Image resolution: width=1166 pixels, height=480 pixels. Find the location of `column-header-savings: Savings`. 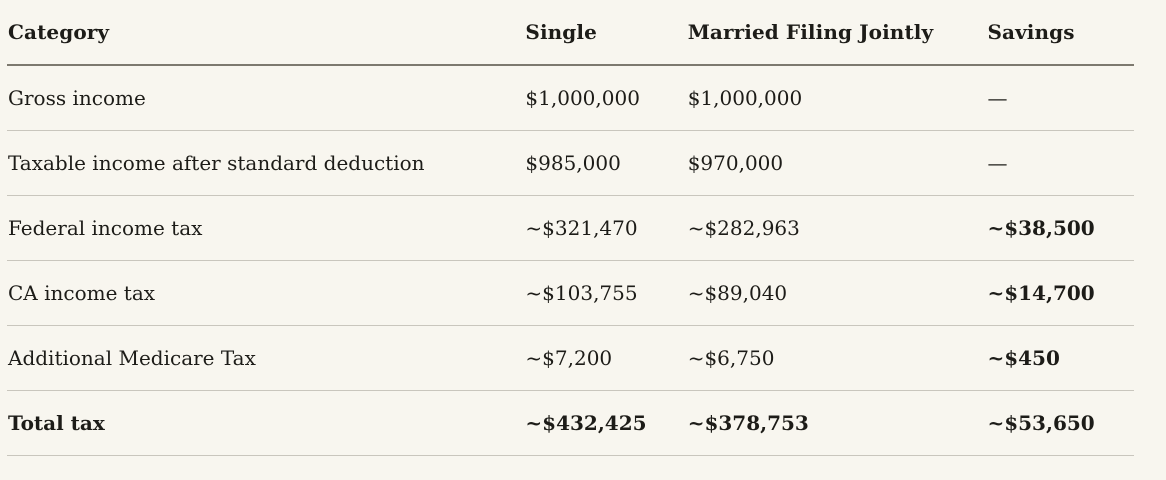

column-header-savings: Savings is located at coordinates (1060, 33).